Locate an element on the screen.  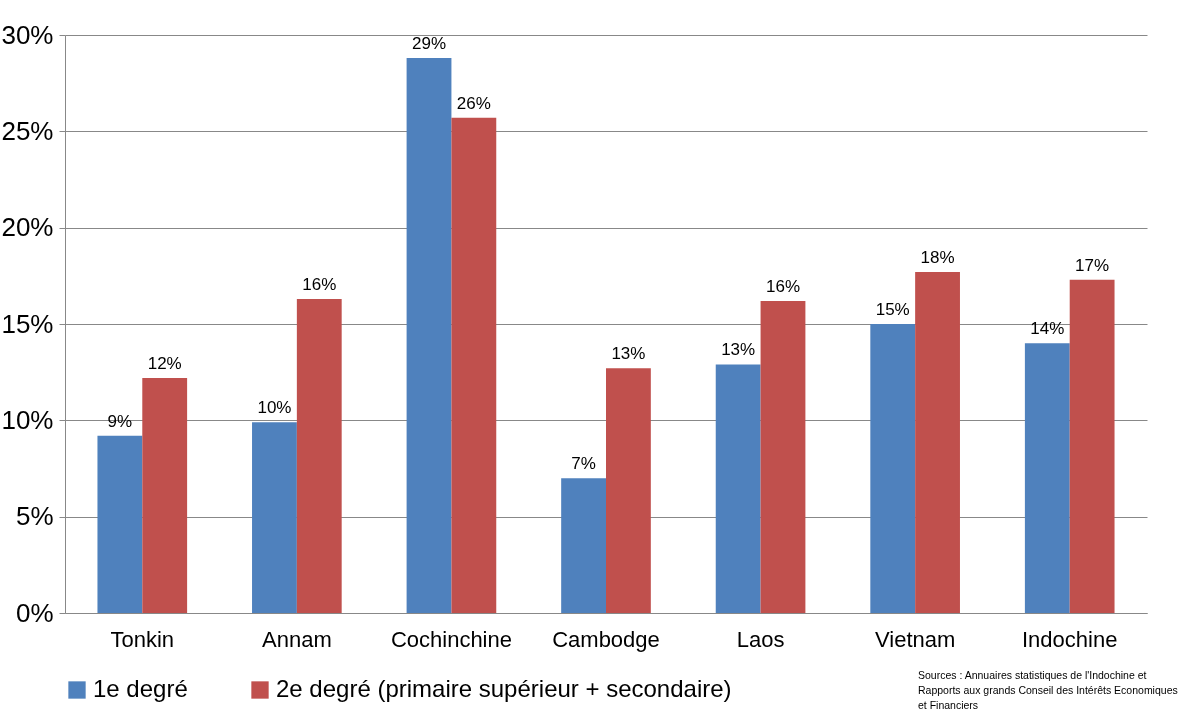
data-label: 15% is located at coordinates (892, 309).